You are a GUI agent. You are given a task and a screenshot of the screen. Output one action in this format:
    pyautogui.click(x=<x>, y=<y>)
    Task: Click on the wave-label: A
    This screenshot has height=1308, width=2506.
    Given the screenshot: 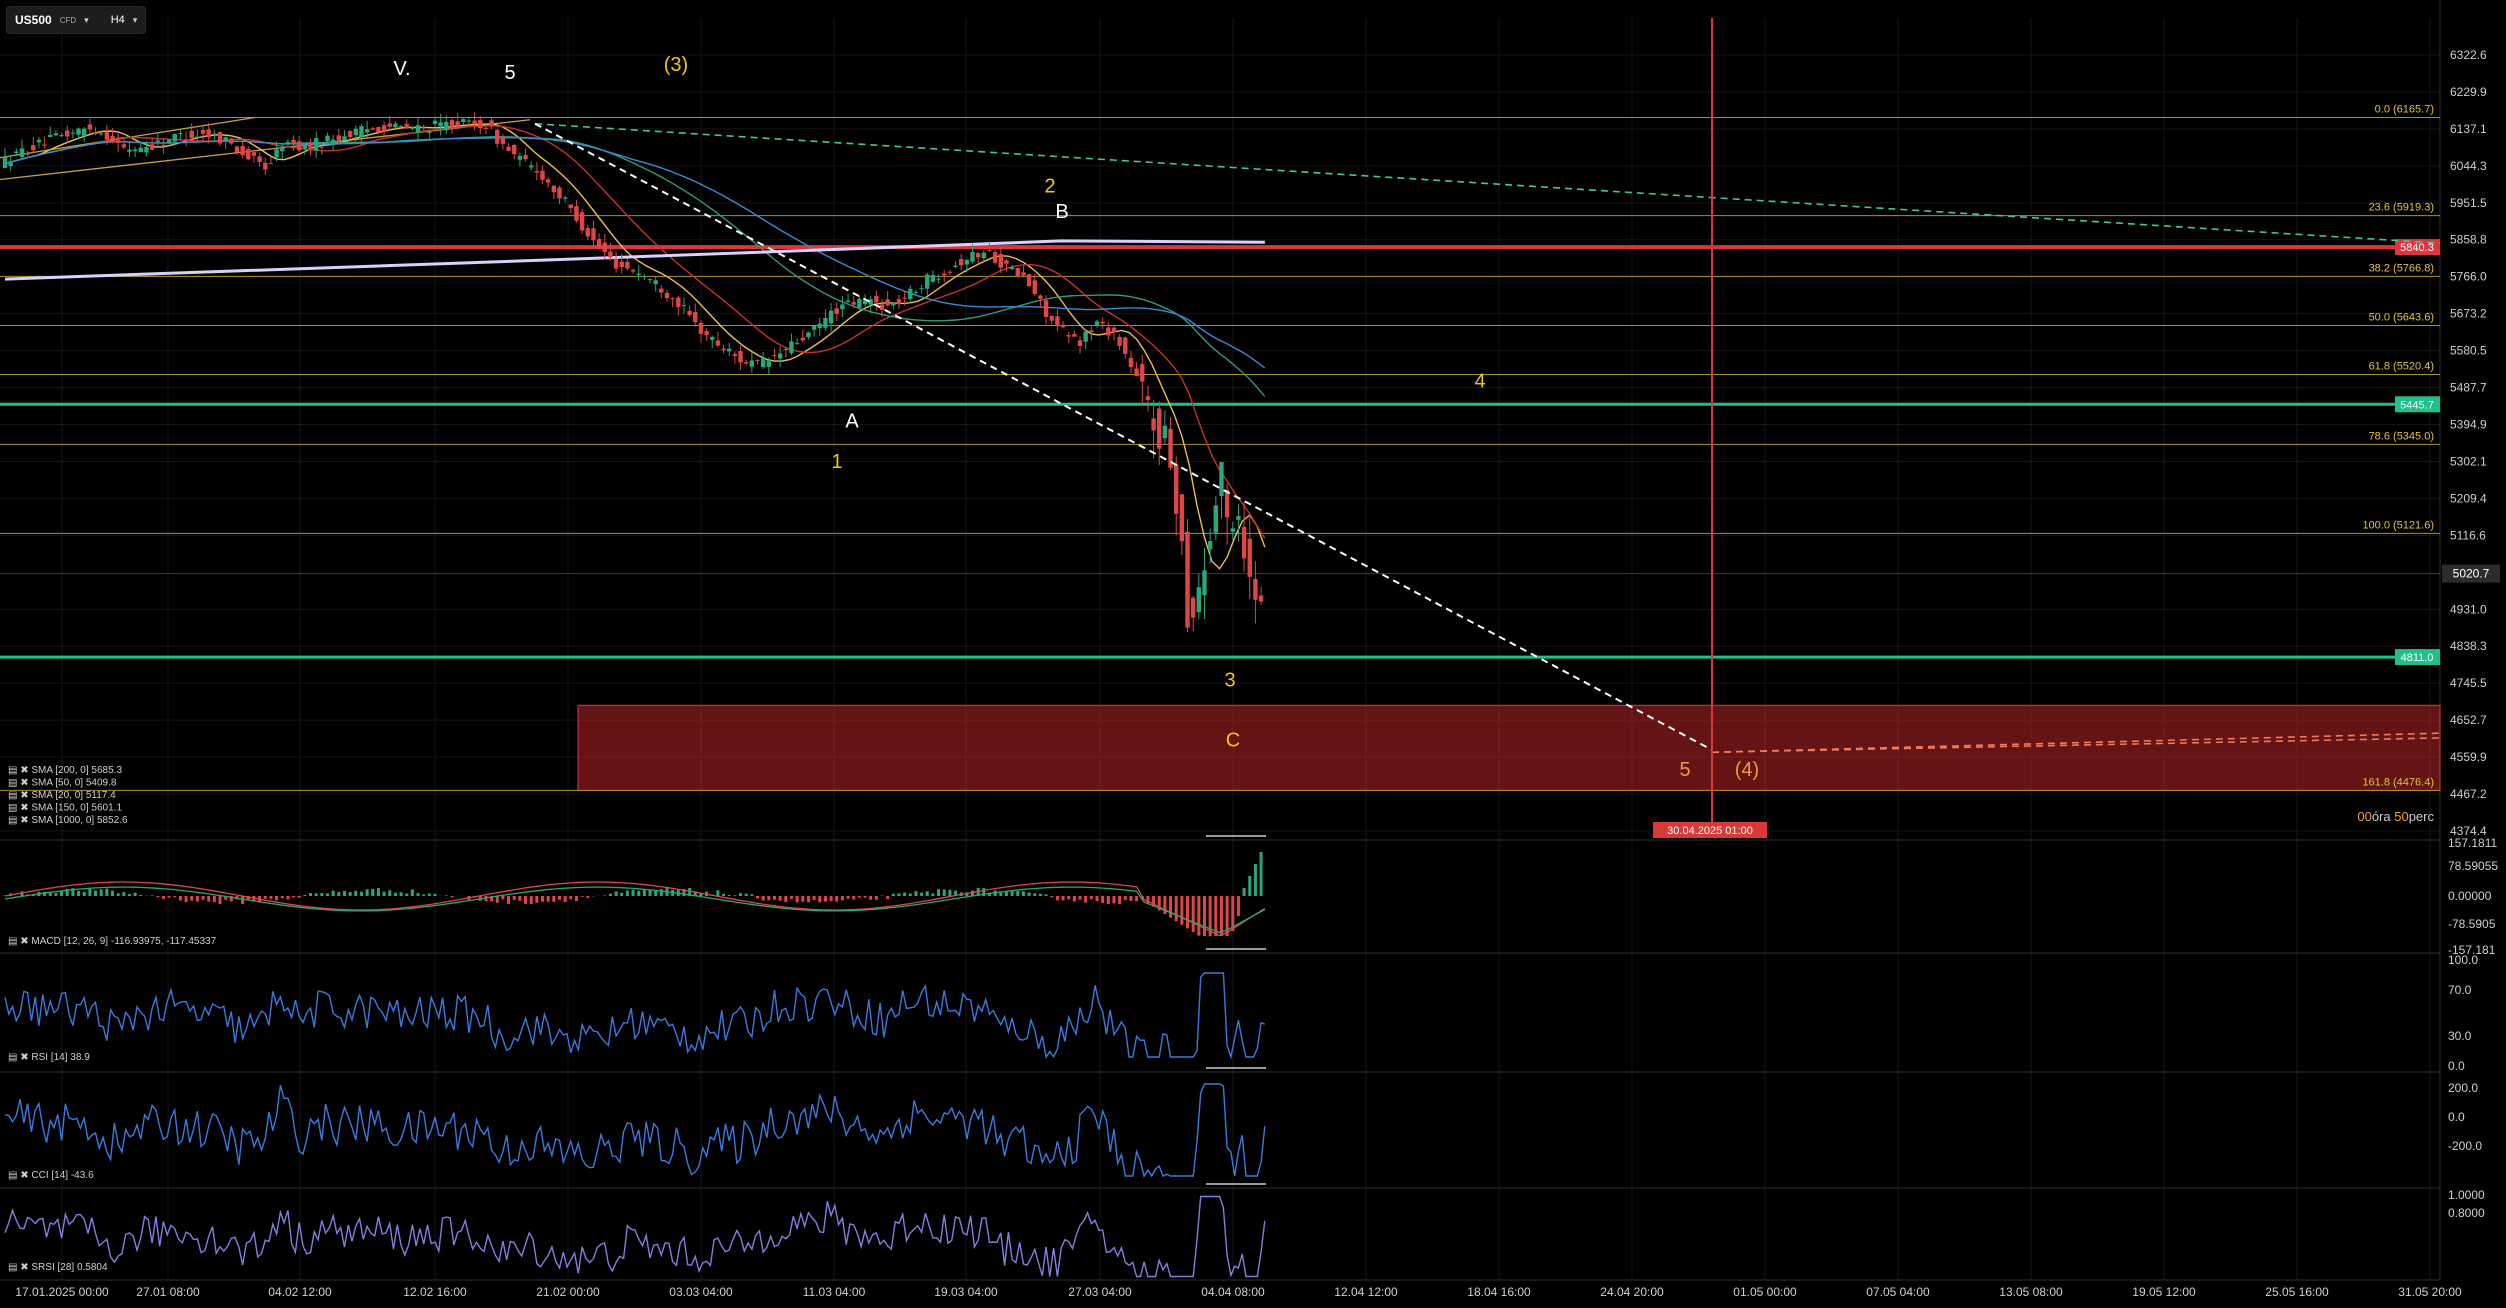 What is the action you would take?
    pyautogui.click(x=852, y=421)
    